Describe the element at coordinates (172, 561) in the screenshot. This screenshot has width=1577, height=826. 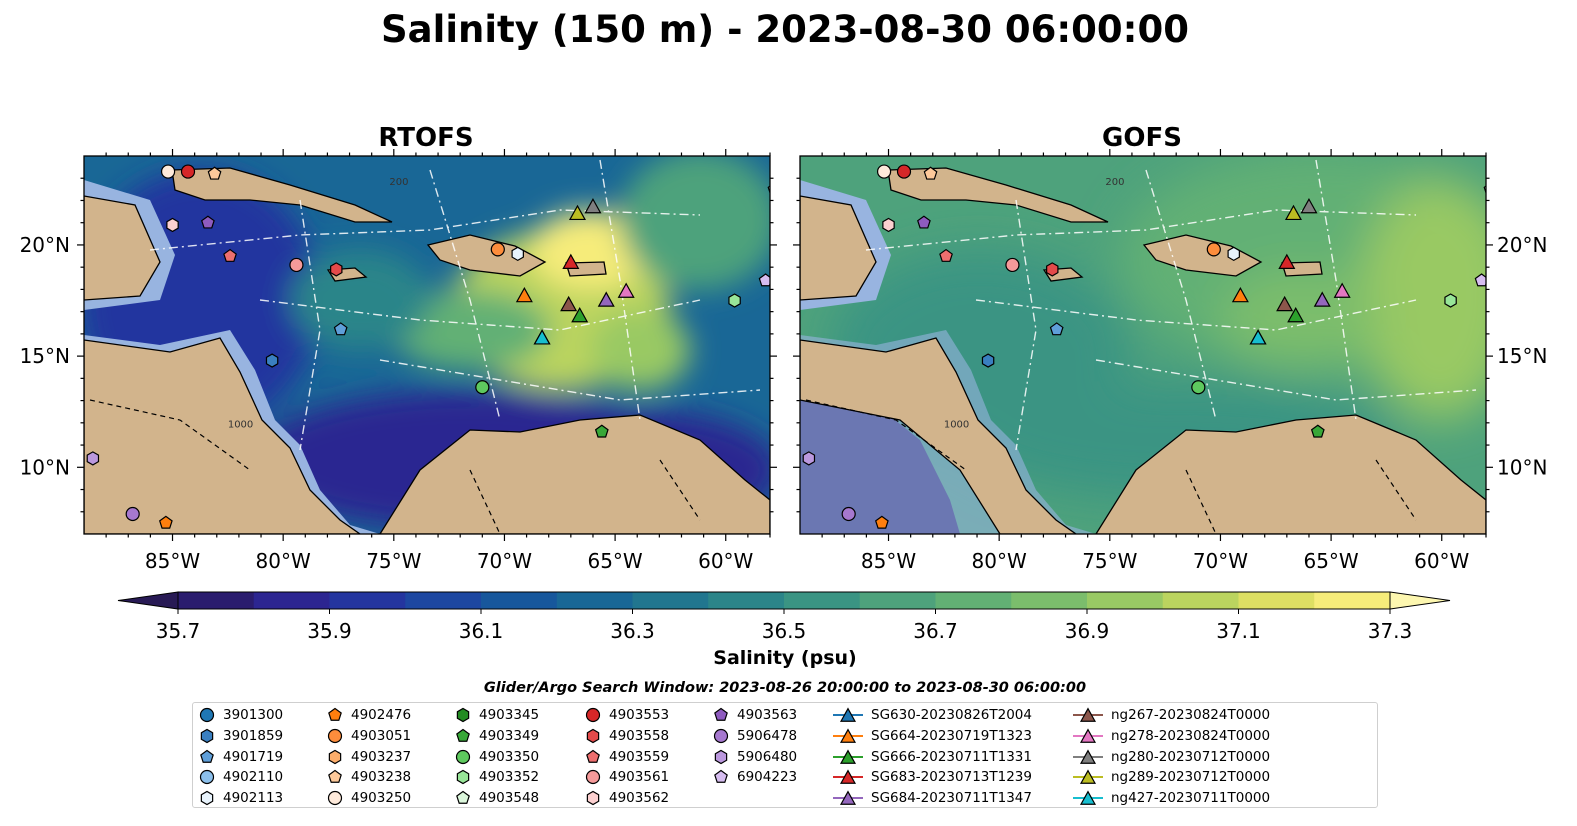
I see `x-tick-label: 85°W` at that location.